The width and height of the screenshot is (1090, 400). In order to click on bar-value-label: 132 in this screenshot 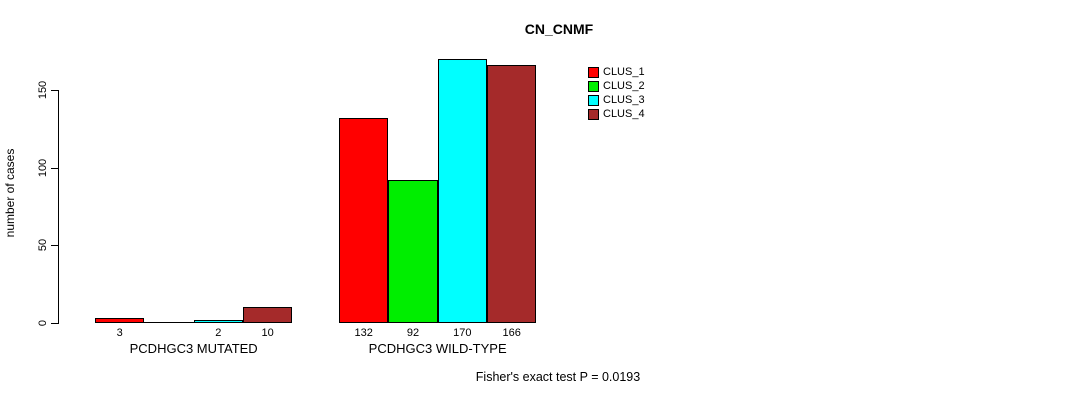, I will do `click(363, 333)`.